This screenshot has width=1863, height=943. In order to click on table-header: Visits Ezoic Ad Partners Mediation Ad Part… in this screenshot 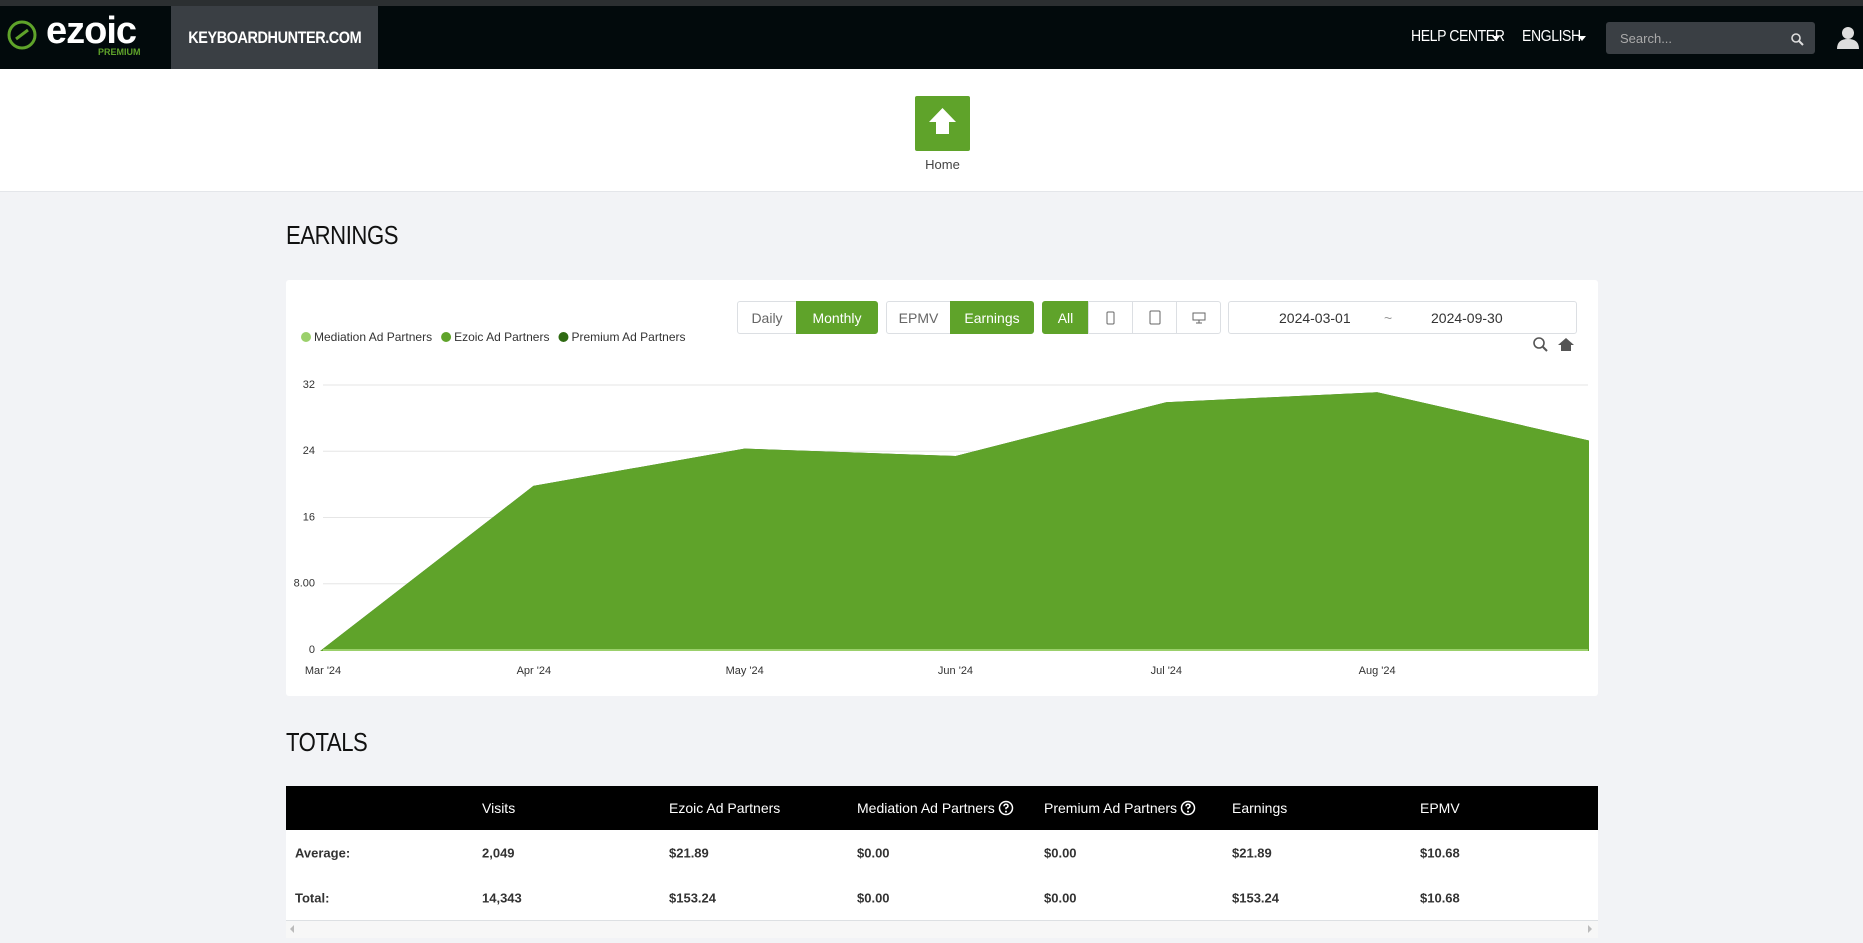, I will do `click(942, 808)`.